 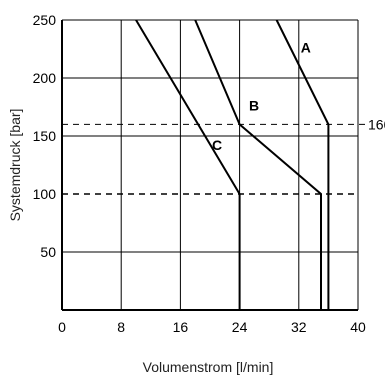 What do you see at coordinates (299, 327) in the screenshot?
I see `x-tick-label-32: 32` at bounding box center [299, 327].